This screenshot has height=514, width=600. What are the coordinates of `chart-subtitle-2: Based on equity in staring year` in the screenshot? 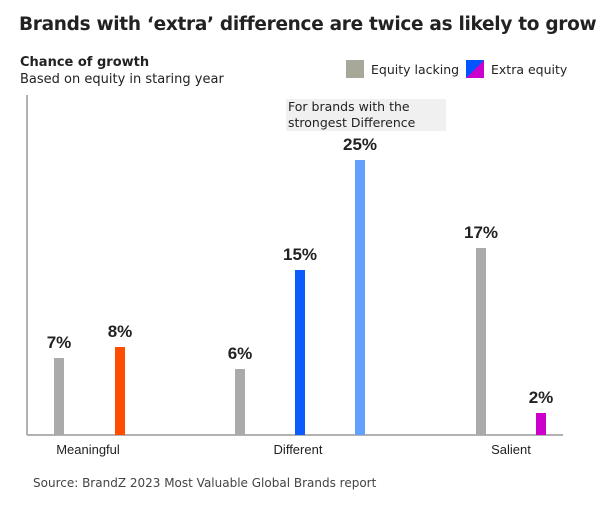 It's located at (122, 79).